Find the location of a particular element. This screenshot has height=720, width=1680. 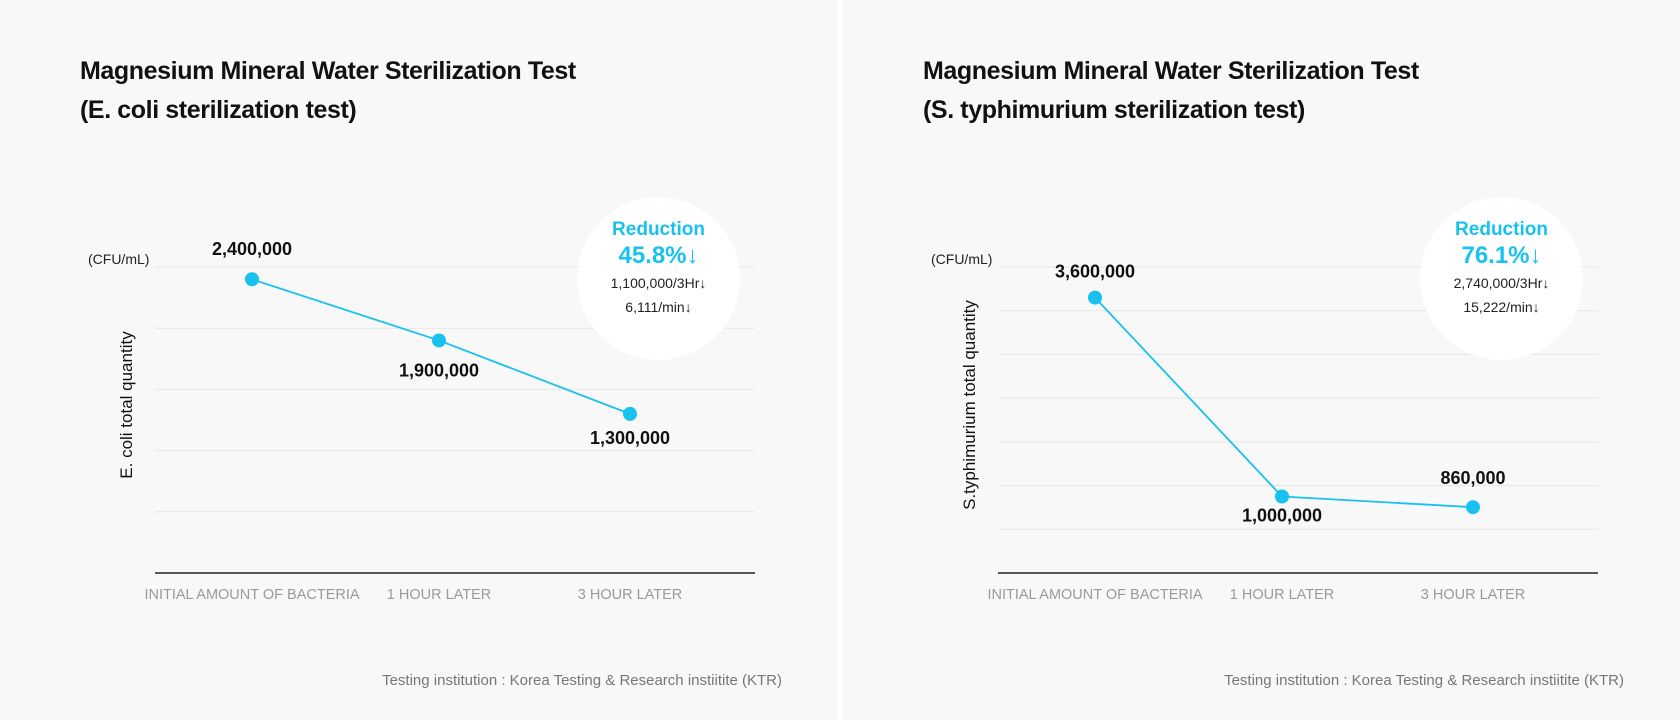

series-line is located at coordinates (1284, 402).